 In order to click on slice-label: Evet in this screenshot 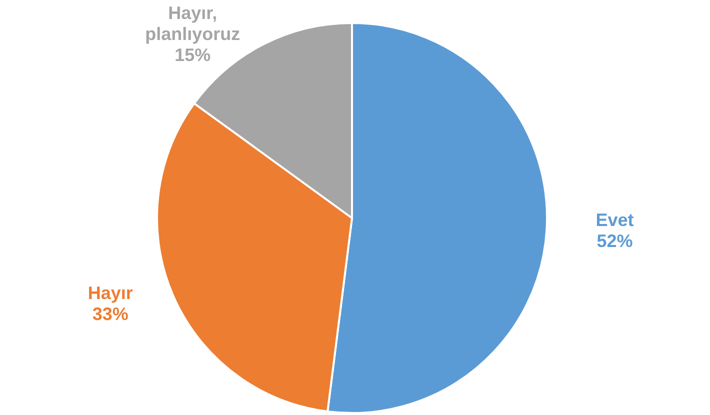, I will do `click(615, 220)`.